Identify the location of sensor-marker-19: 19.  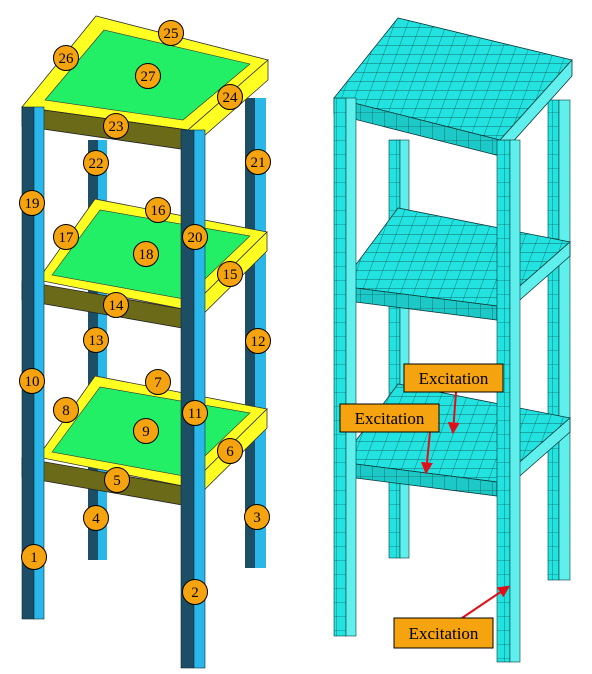
(32, 203).